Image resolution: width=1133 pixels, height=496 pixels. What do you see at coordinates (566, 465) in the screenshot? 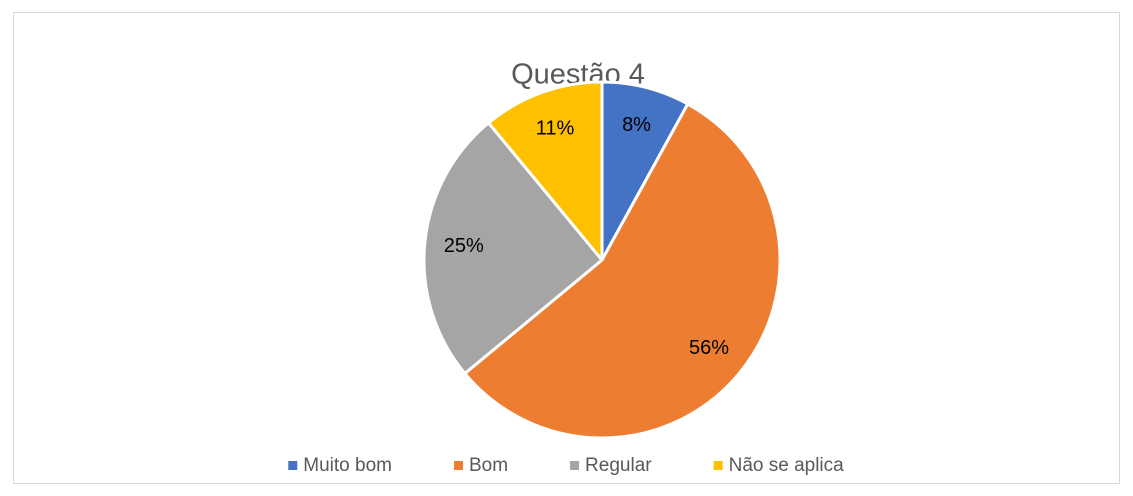
I see `legend: Muito bom Bom Regular Não se aplica` at bounding box center [566, 465].